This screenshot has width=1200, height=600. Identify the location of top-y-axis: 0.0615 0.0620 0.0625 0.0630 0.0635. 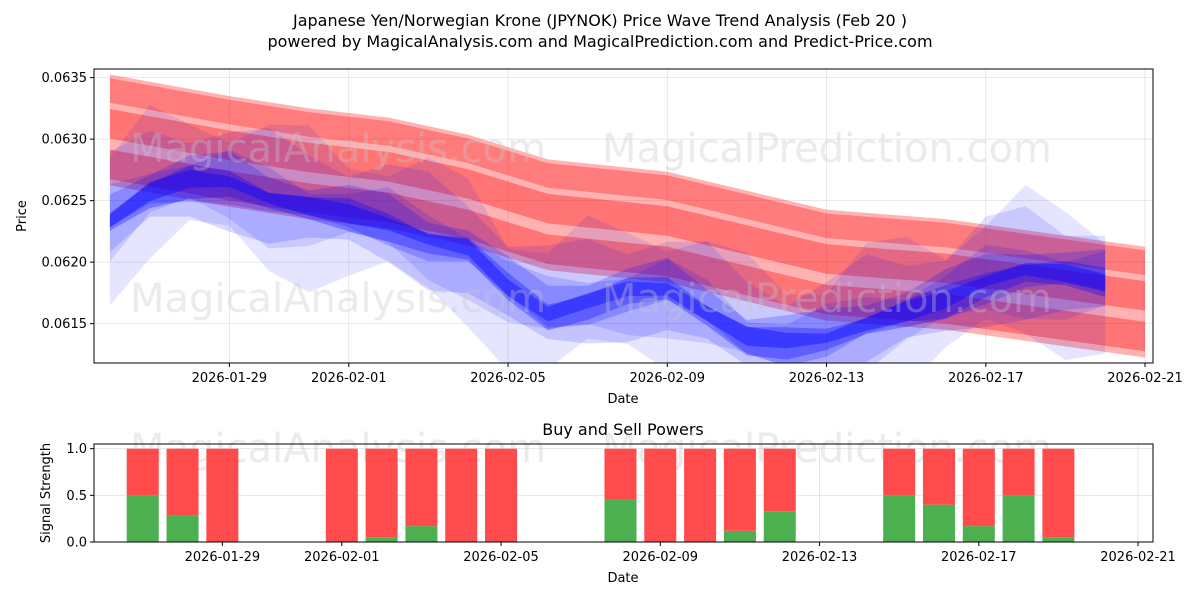
(68, 201).